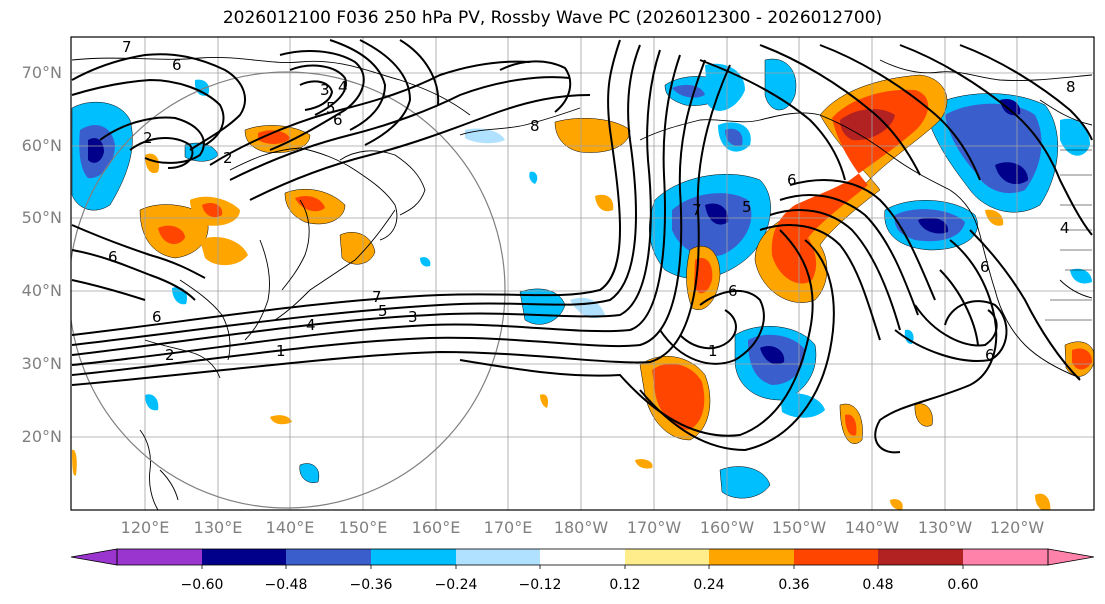 The height and width of the screenshot is (604, 1105). Describe the element at coordinates (145, 527) in the screenshot. I see `lon-label: 120°E` at that location.